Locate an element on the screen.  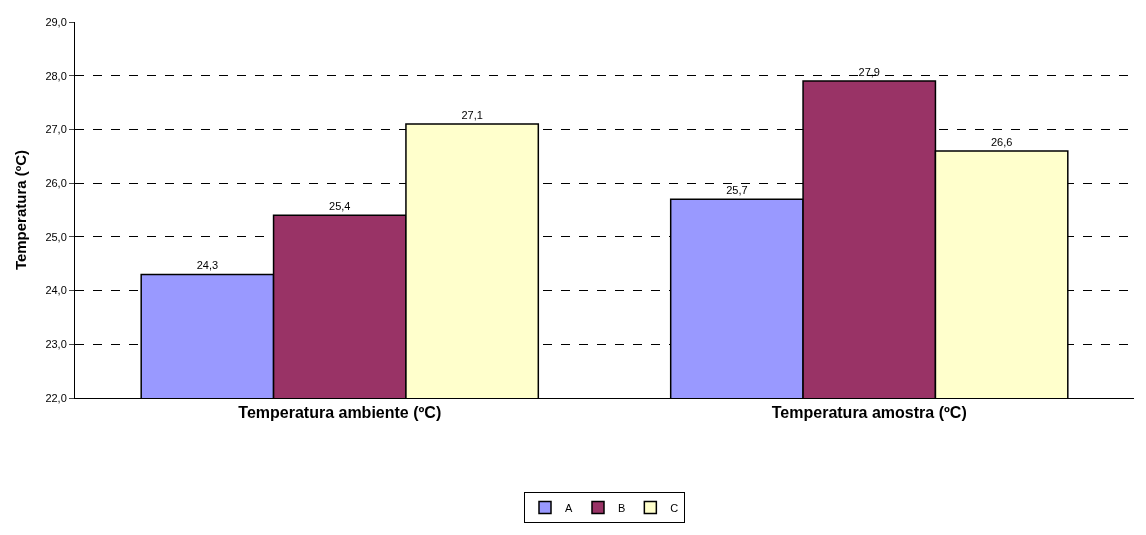
x-tick-label: Temperatura amostra (ºC) is located at coordinates (869, 413).